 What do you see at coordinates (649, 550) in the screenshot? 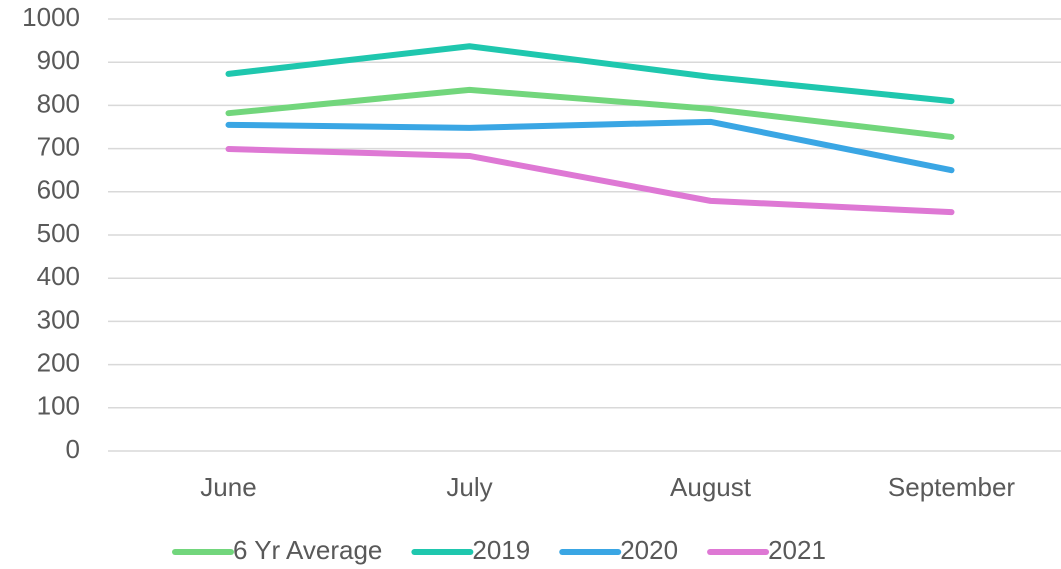
I see `legend-label: 2020` at bounding box center [649, 550].